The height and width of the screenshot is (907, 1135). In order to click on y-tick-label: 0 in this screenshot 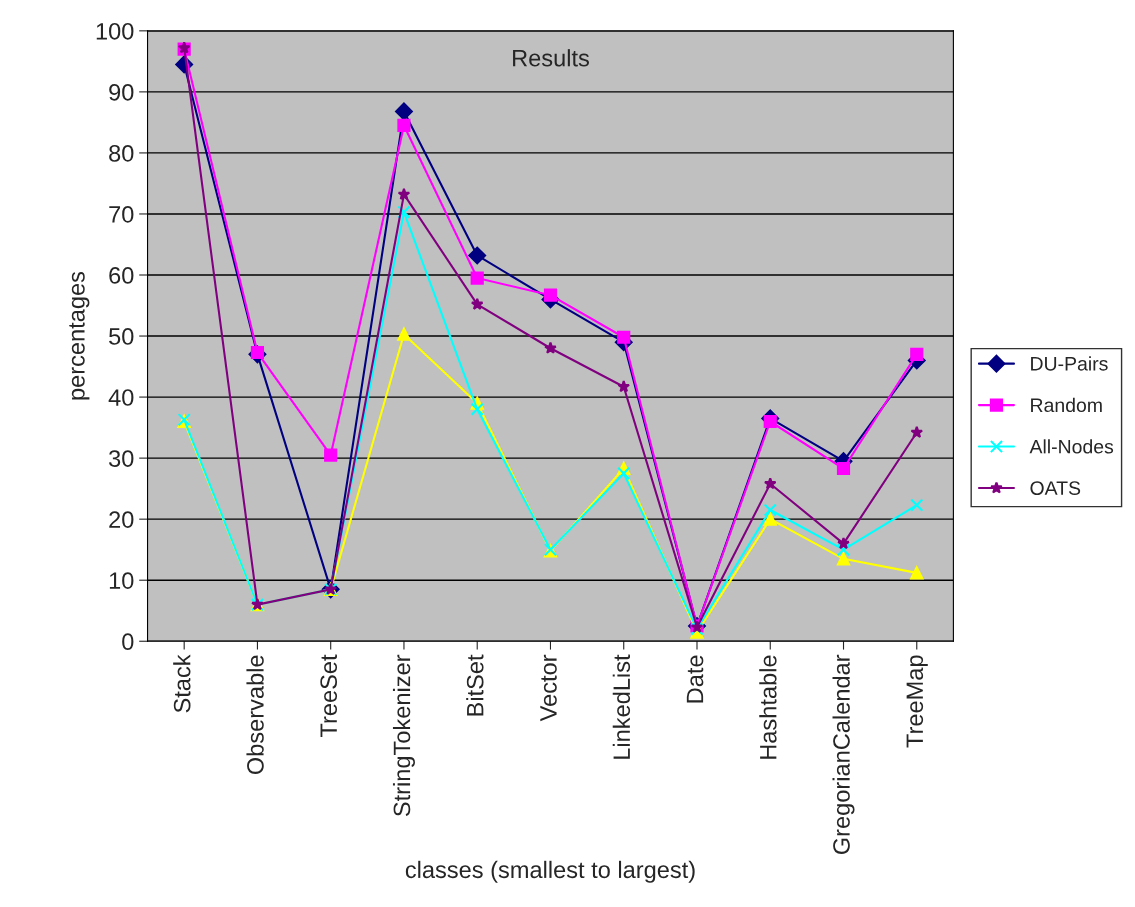, I will do `click(128, 642)`.